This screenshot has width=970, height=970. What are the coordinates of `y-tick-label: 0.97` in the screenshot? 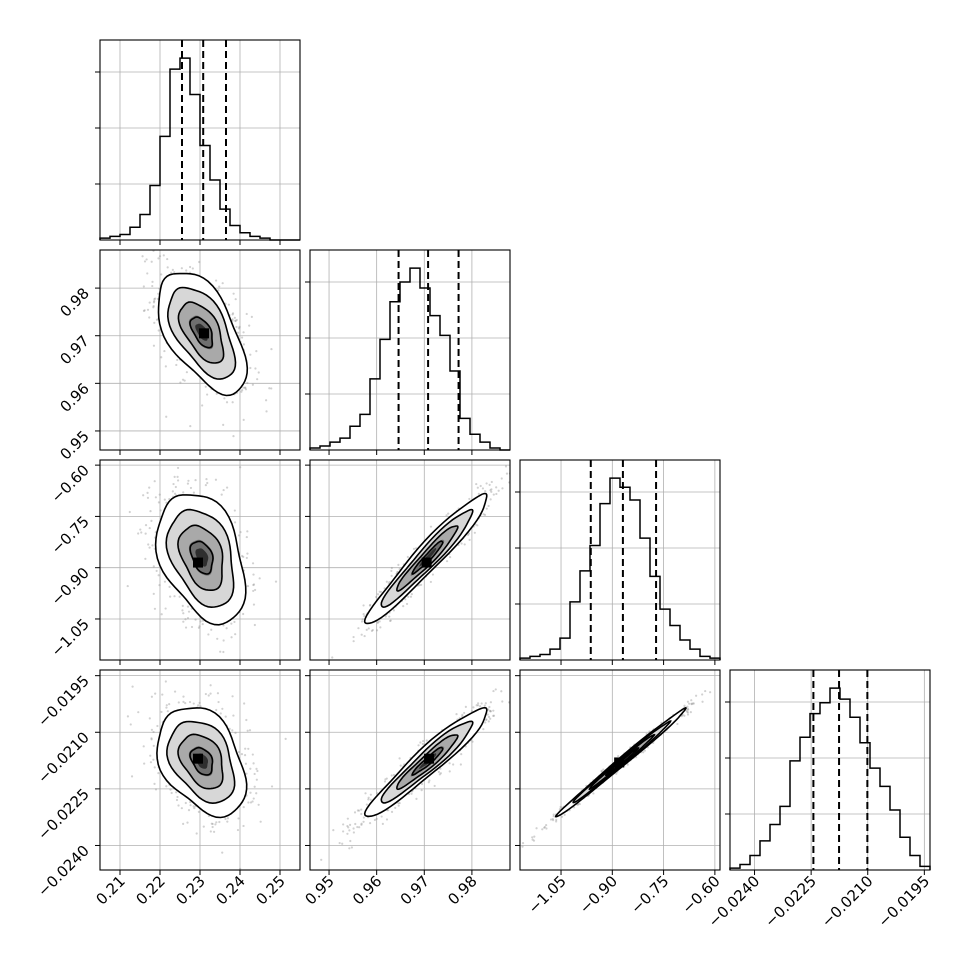 It's located at (74, 350).